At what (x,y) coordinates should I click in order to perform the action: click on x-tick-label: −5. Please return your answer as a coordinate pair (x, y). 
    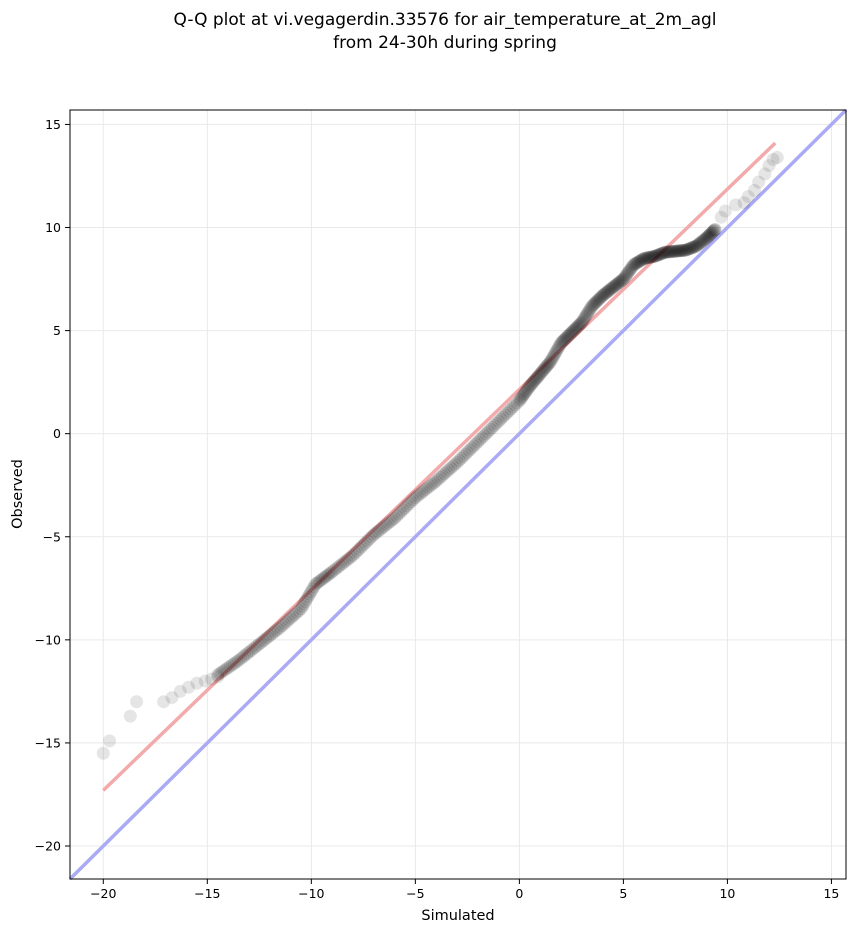
    Looking at the image, I should click on (415, 893).